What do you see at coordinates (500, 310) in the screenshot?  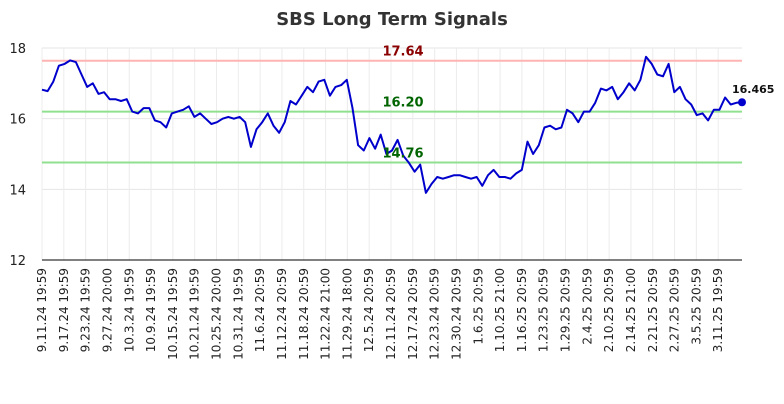 I see `x-tick-label: 1.10.25 21:00` at bounding box center [500, 310].